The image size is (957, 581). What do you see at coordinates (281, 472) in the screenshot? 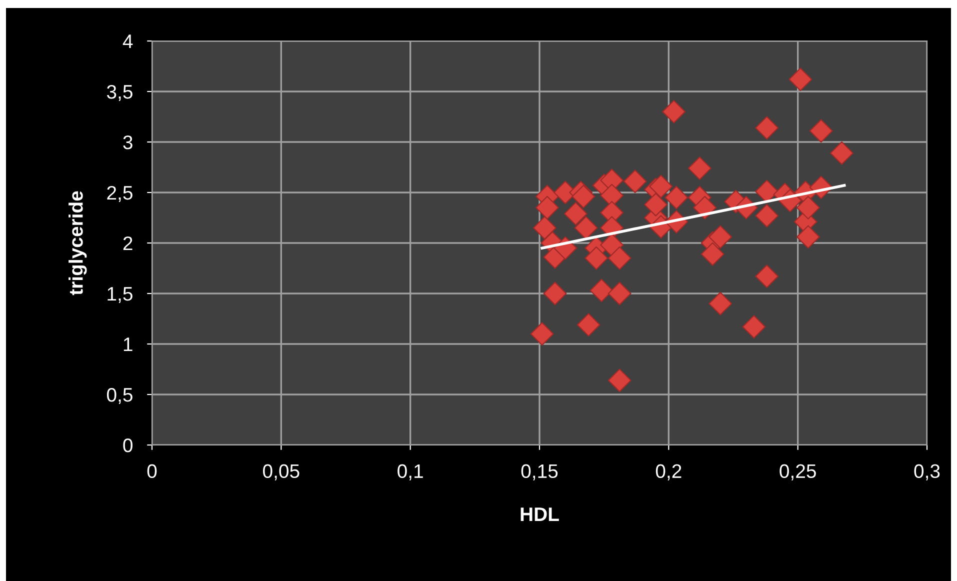
I see `x-tick-label: 0,05` at bounding box center [281, 472].